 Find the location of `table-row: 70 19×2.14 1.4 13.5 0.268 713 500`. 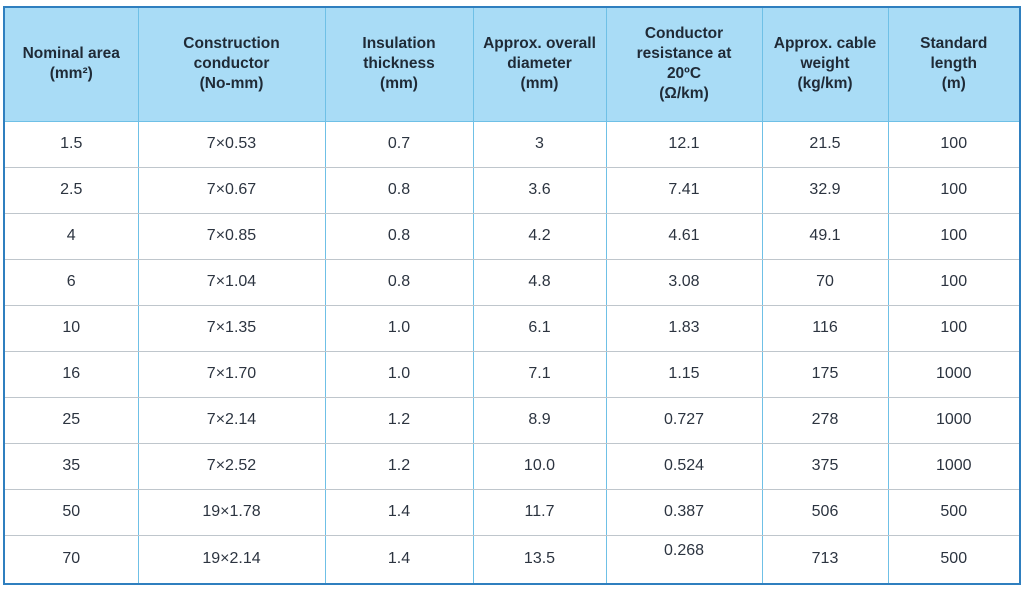

table-row: 70 19×2.14 1.4 13.5 0.268 713 500 is located at coordinates (512, 559).